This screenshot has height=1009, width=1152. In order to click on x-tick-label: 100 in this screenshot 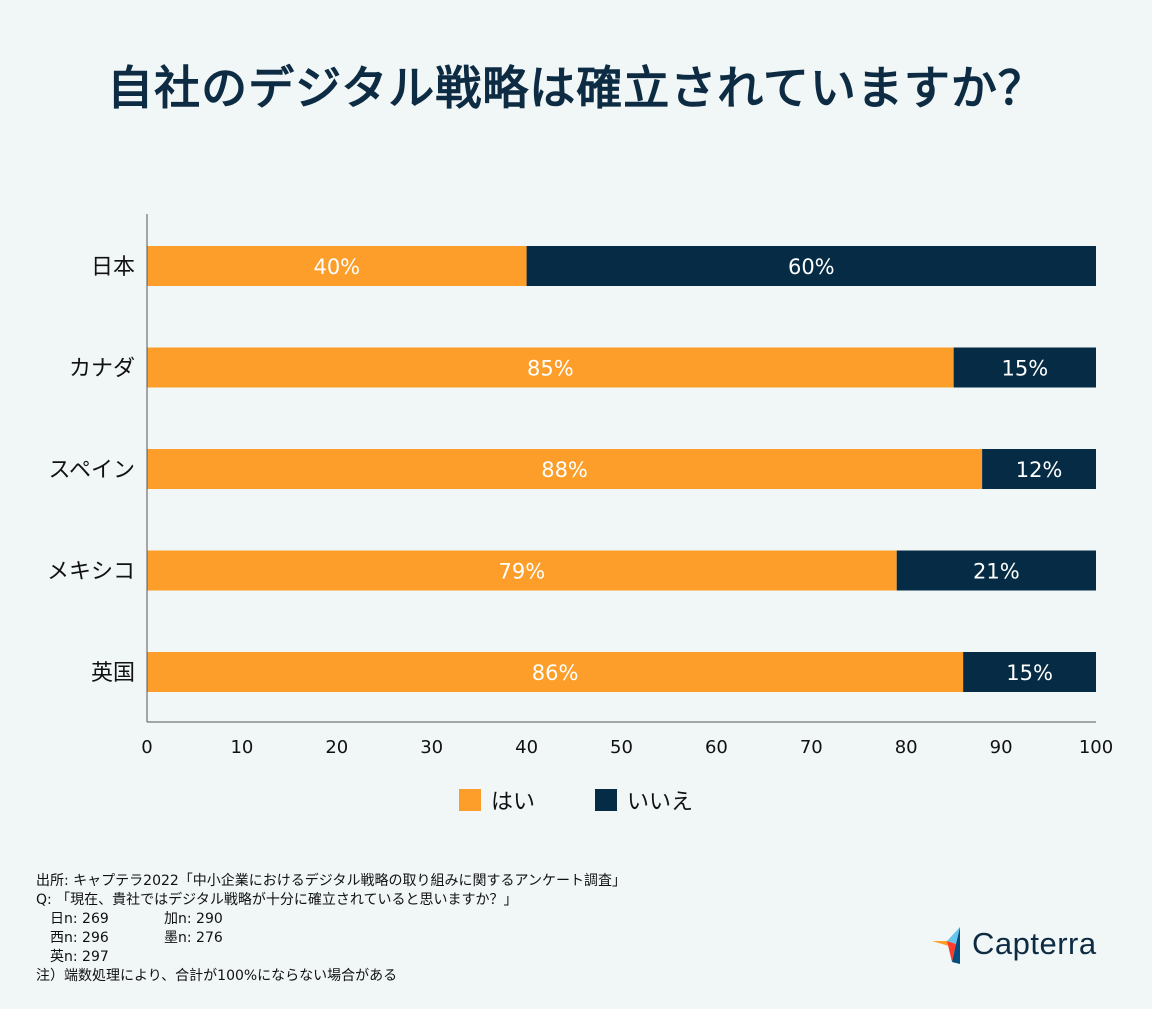, I will do `click(1096, 747)`.